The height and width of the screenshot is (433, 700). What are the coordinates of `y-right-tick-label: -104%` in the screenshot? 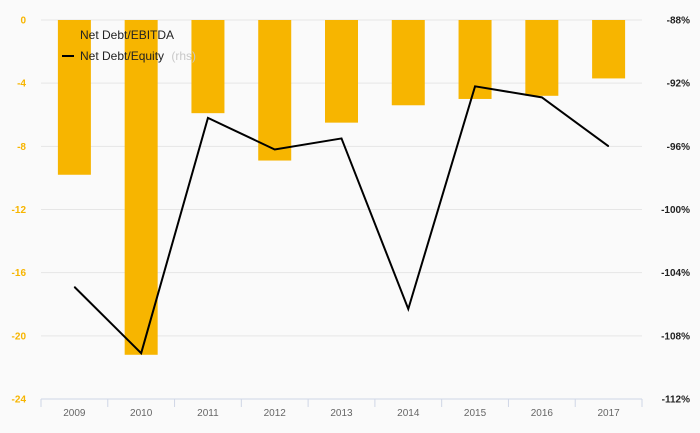 It's located at (675, 273).